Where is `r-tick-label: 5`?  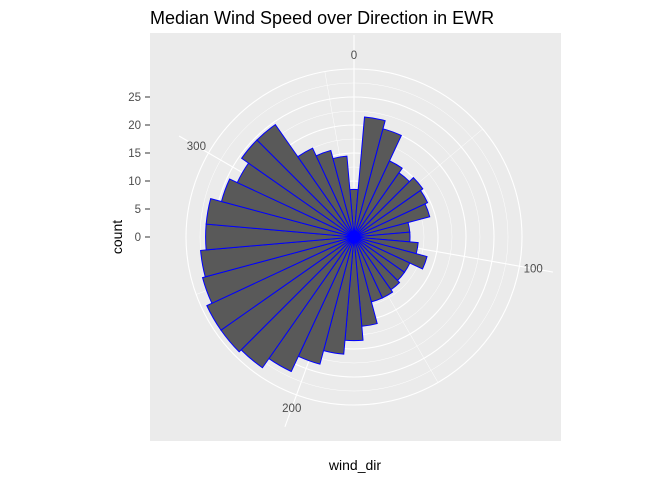 r-tick-label: 5 is located at coordinates (138, 210).